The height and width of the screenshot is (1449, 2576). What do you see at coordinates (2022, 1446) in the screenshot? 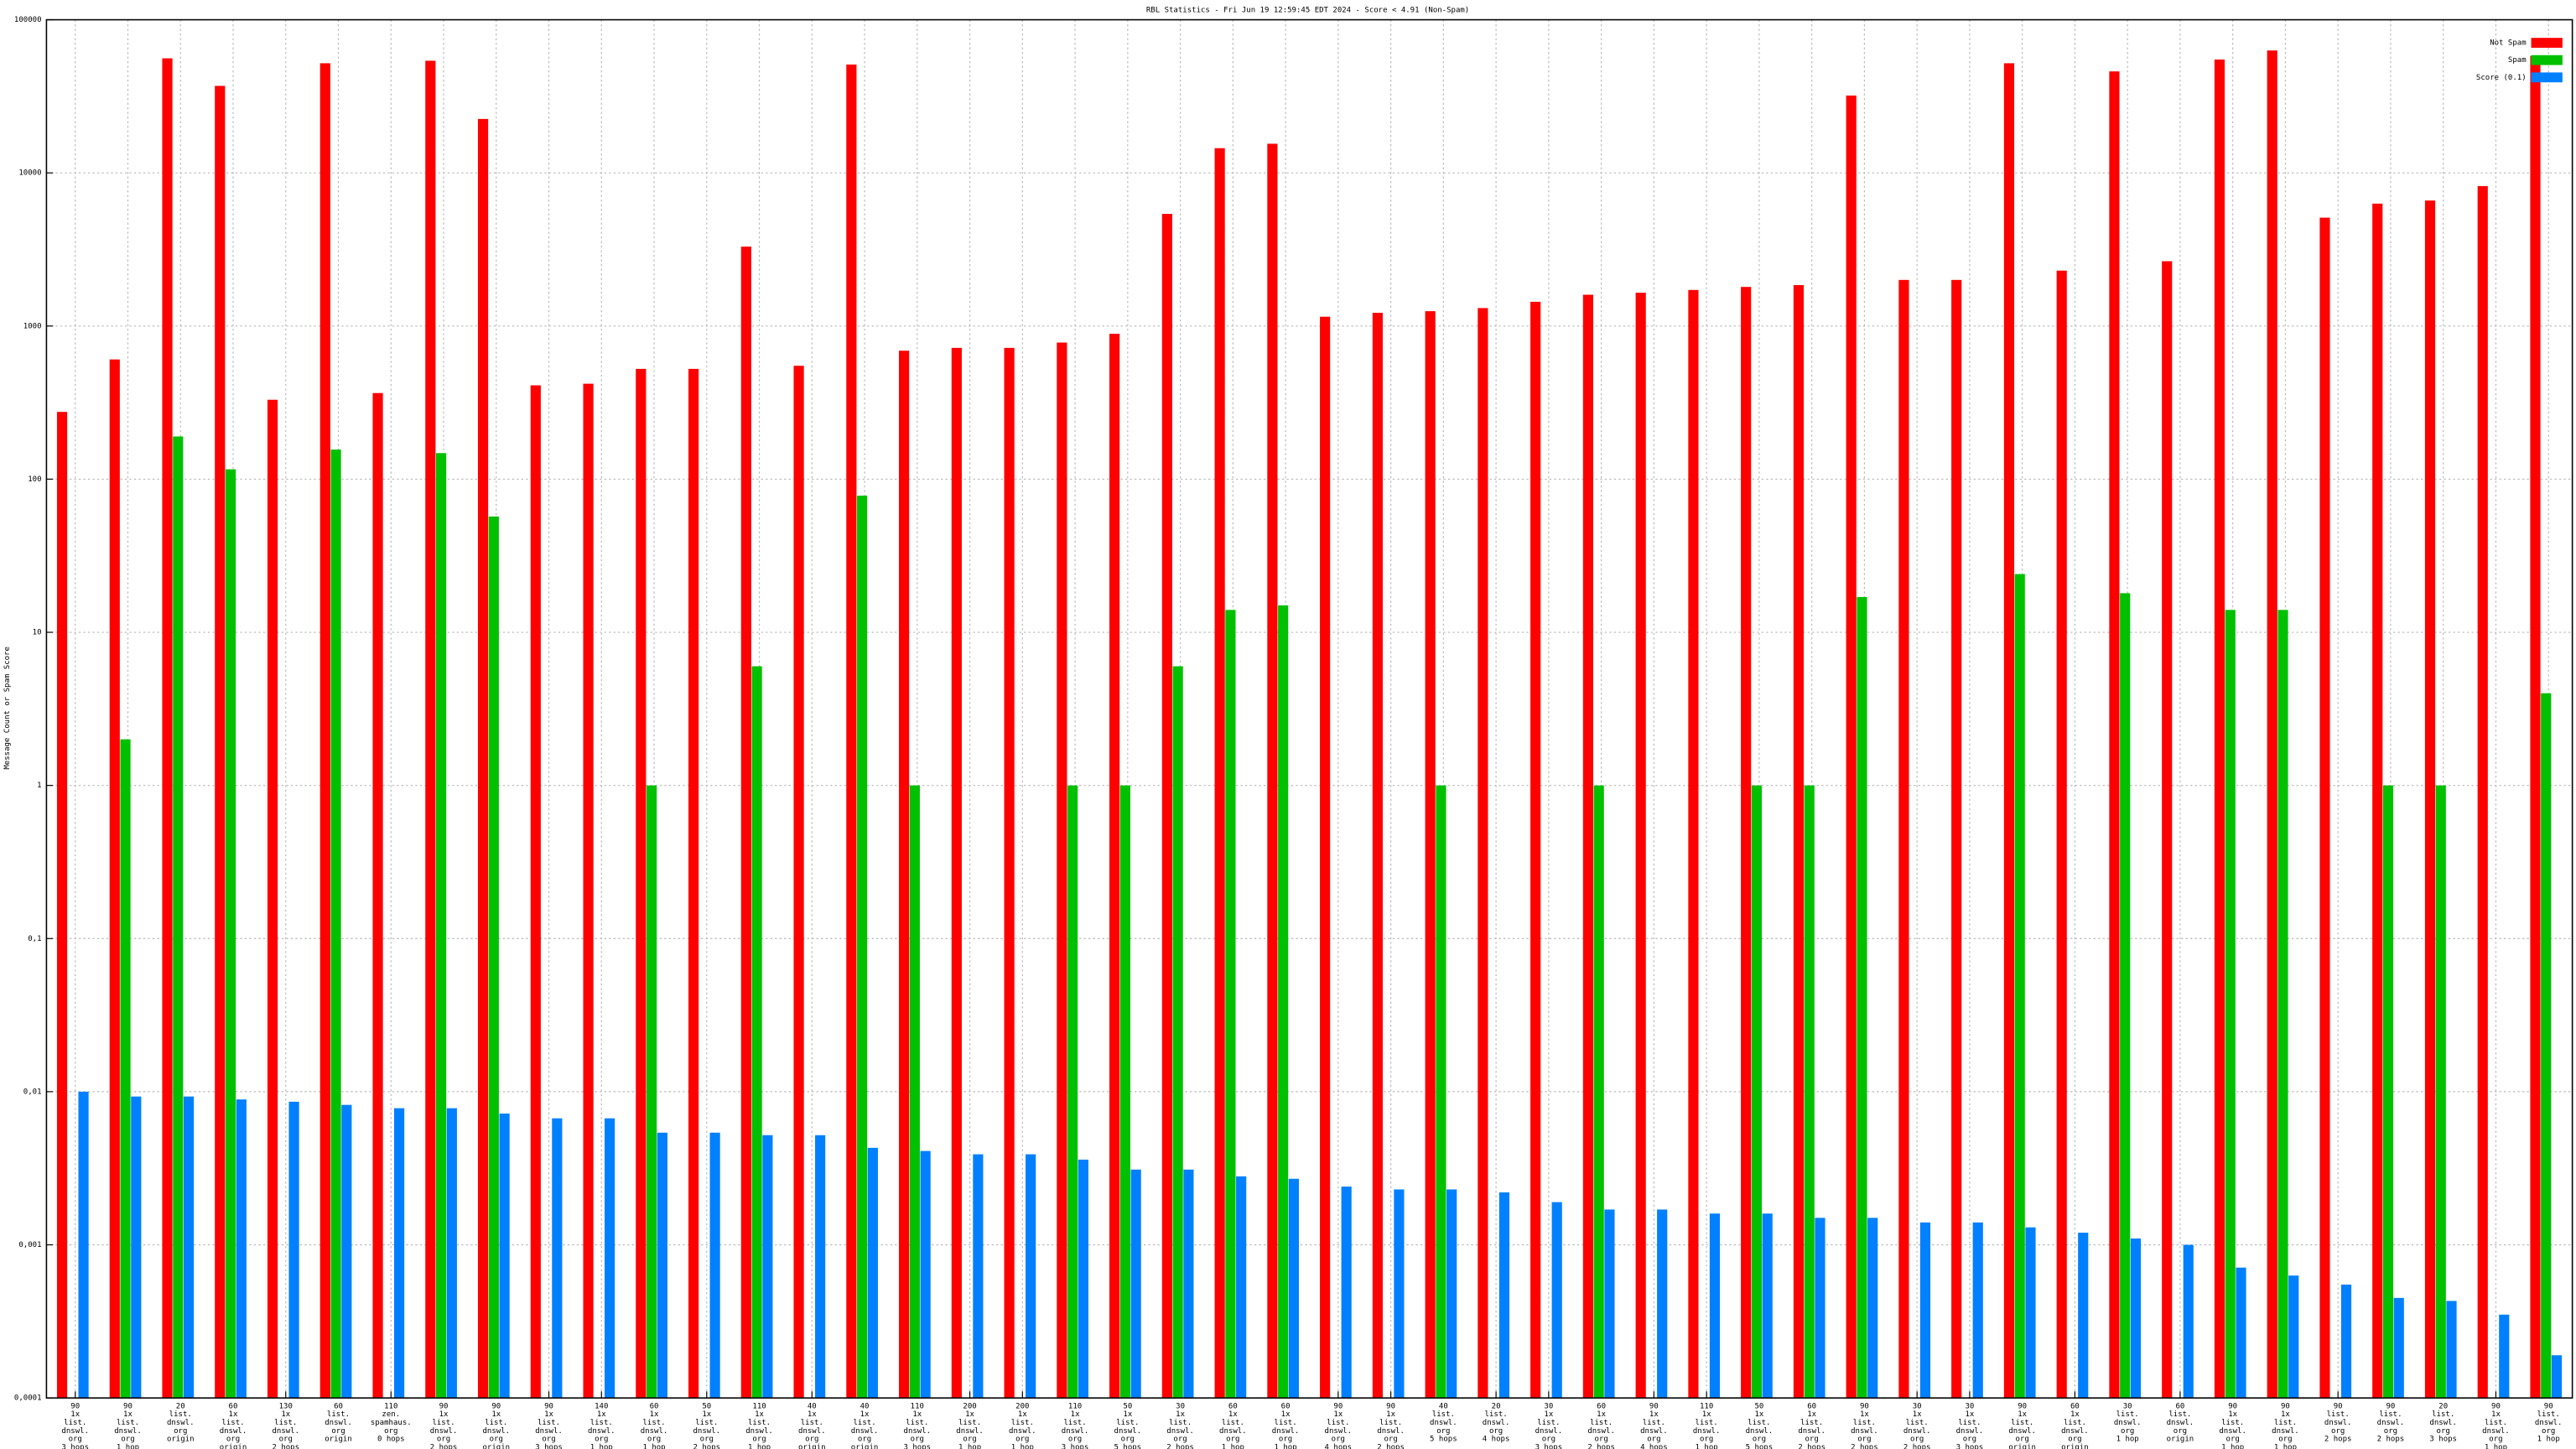
I see `x-tick-label: origin` at bounding box center [2022, 1446].